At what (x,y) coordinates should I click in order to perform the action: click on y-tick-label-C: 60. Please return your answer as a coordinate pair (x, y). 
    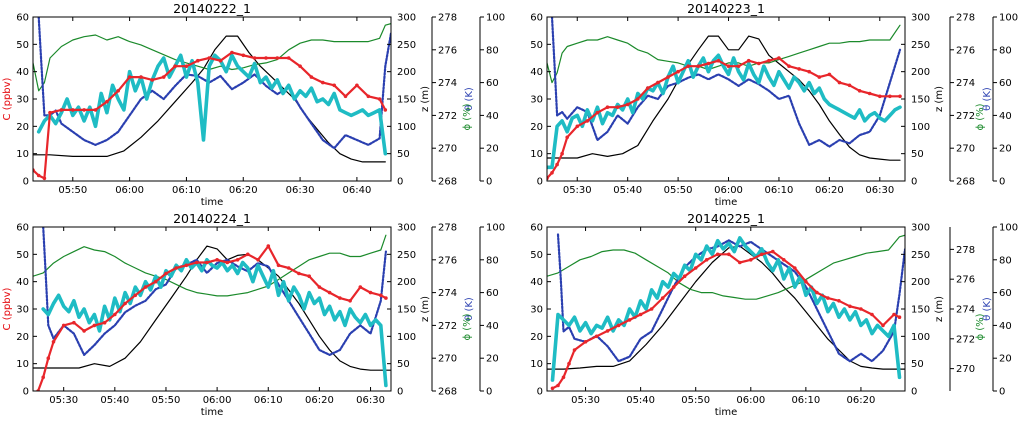
    Looking at the image, I should click on (22, 228).